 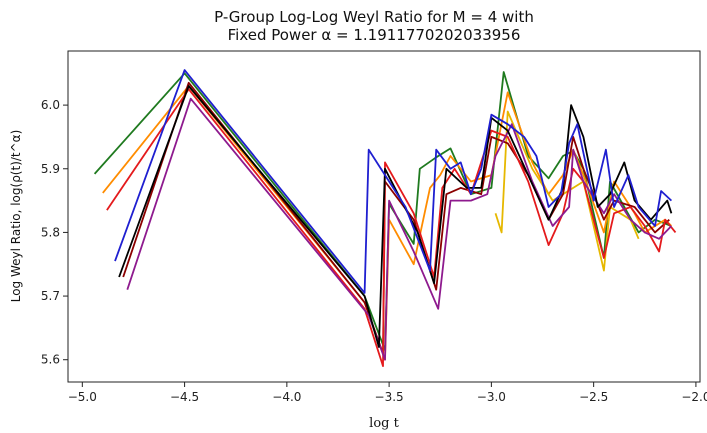 What do you see at coordinates (389, 397) in the screenshot?
I see `x-tick-label: −3.5` at bounding box center [389, 397].